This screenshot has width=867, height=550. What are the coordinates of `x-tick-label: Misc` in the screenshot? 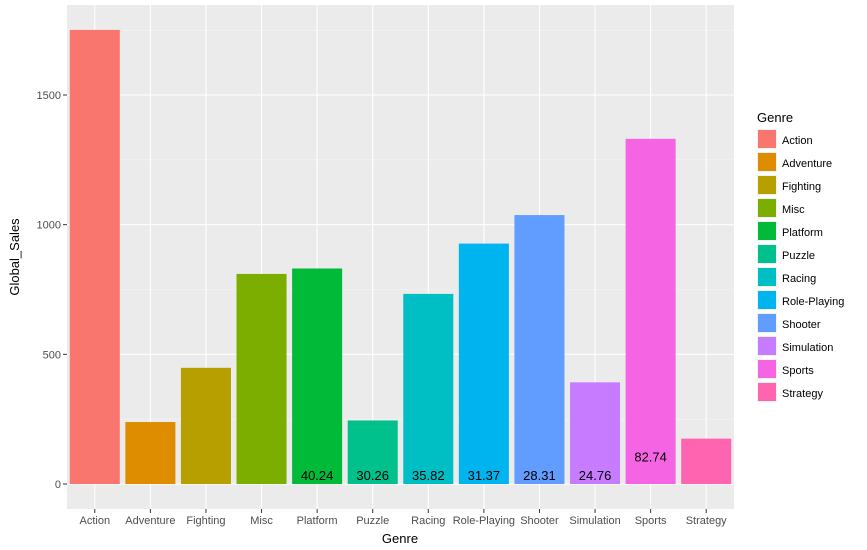 It's located at (261, 521).